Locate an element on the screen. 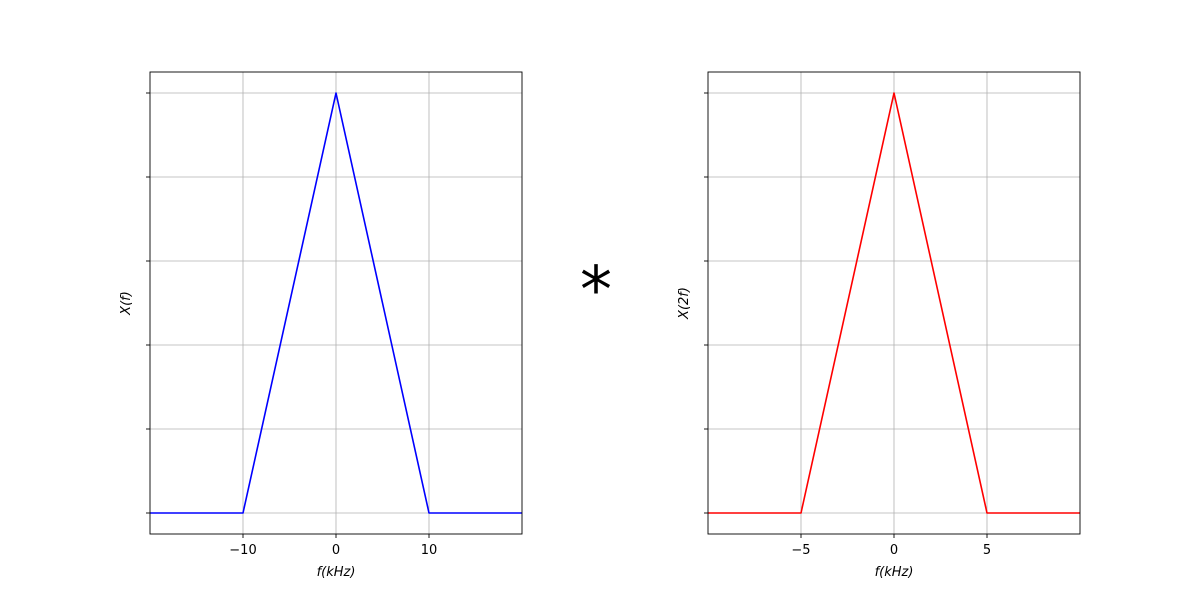  x-tick-label: 10 is located at coordinates (429, 550).